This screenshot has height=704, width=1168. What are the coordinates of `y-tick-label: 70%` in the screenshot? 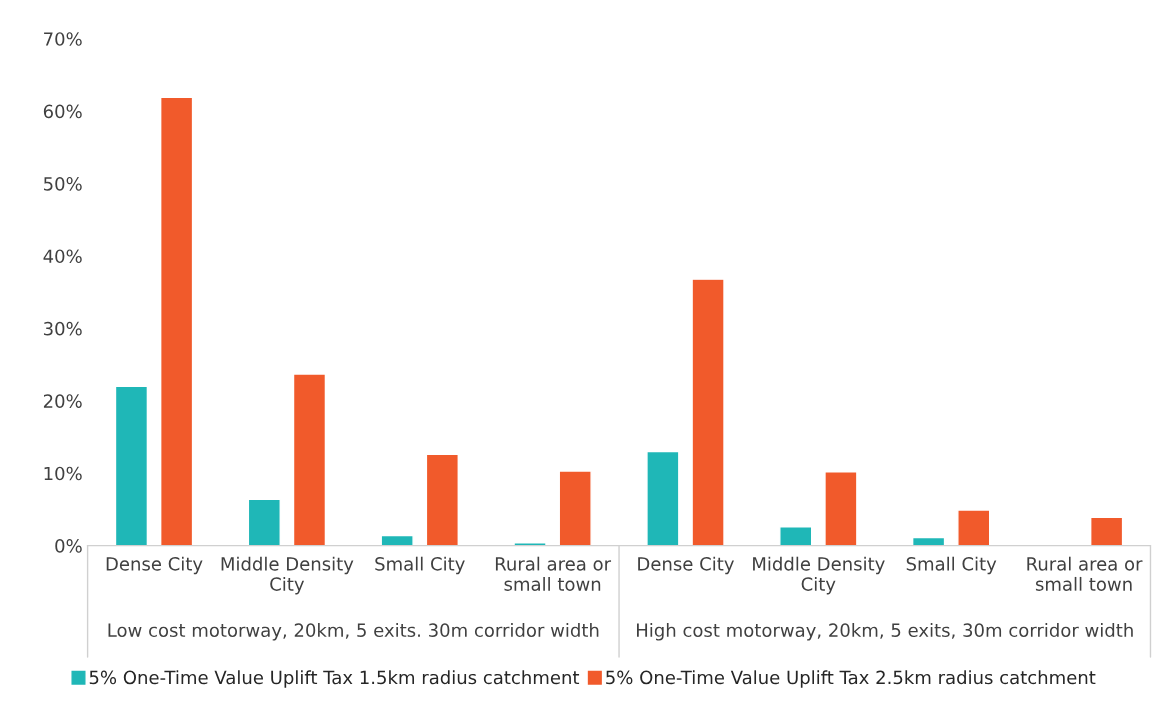 It's located at (63, 39).